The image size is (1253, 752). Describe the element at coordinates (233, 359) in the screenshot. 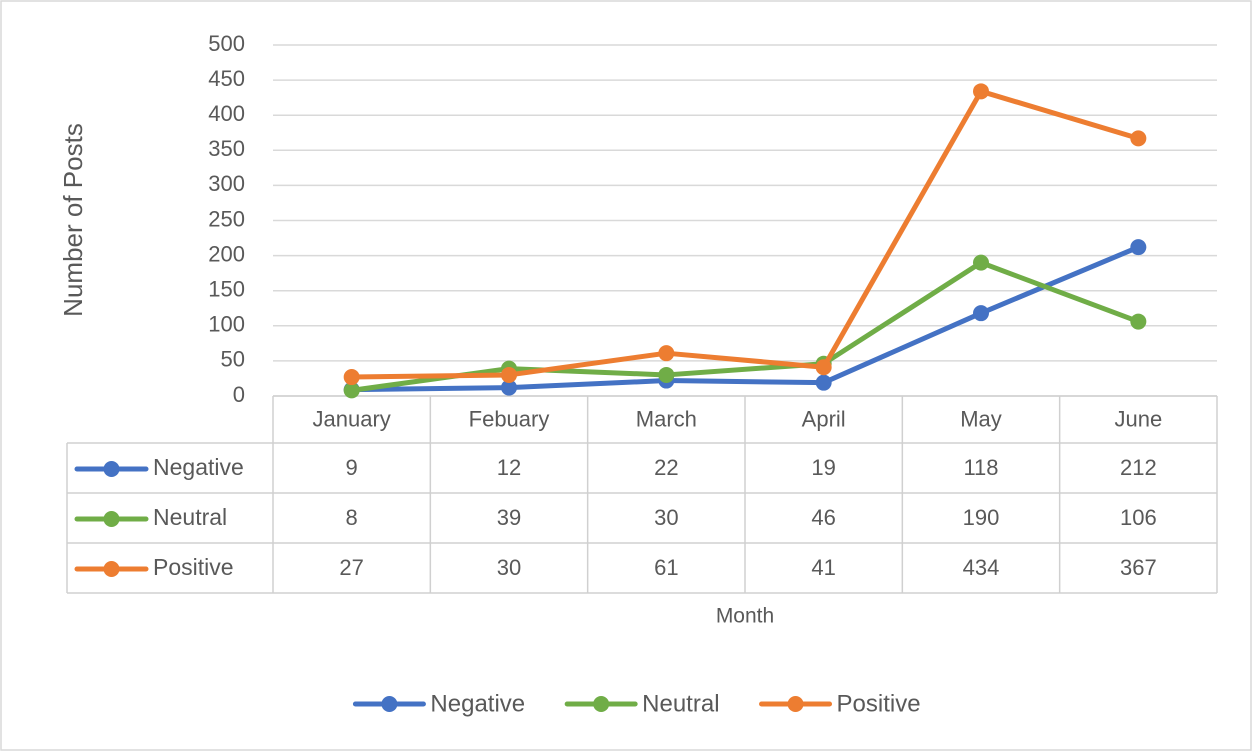

I see `y-tick-label: 50` at that location.